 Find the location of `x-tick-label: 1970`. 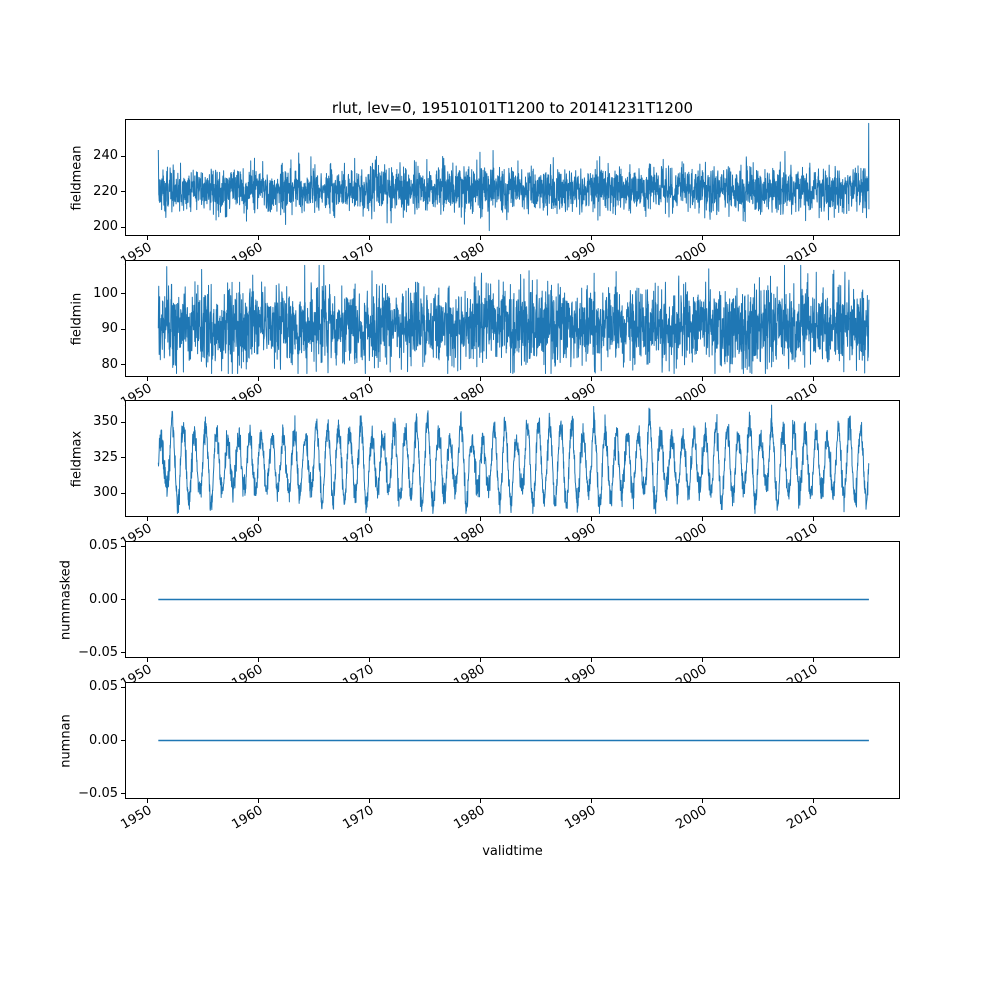

x-tick-label: 1970 is located at coordinates (358, 818).